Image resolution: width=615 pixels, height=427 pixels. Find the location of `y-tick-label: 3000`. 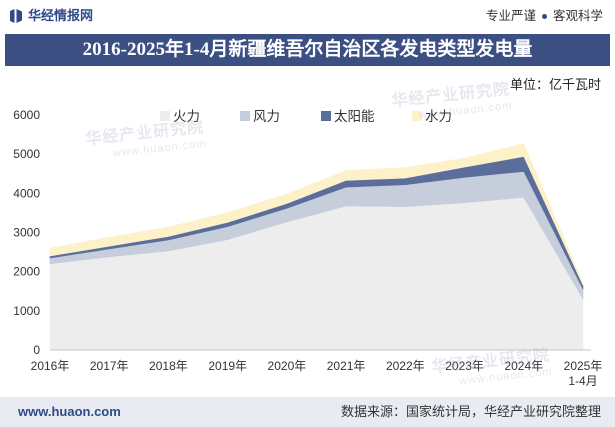

y-tick-label: 3000 is located at coordinates (26, 233).